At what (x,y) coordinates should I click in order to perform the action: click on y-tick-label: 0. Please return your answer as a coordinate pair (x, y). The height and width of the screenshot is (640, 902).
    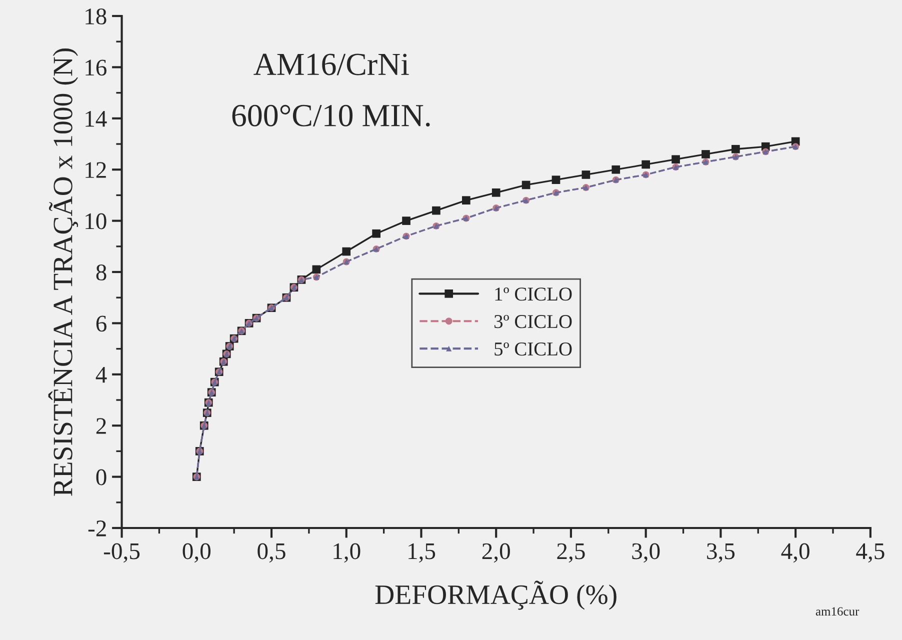
    Looking at the image, I should click on (101, 477).